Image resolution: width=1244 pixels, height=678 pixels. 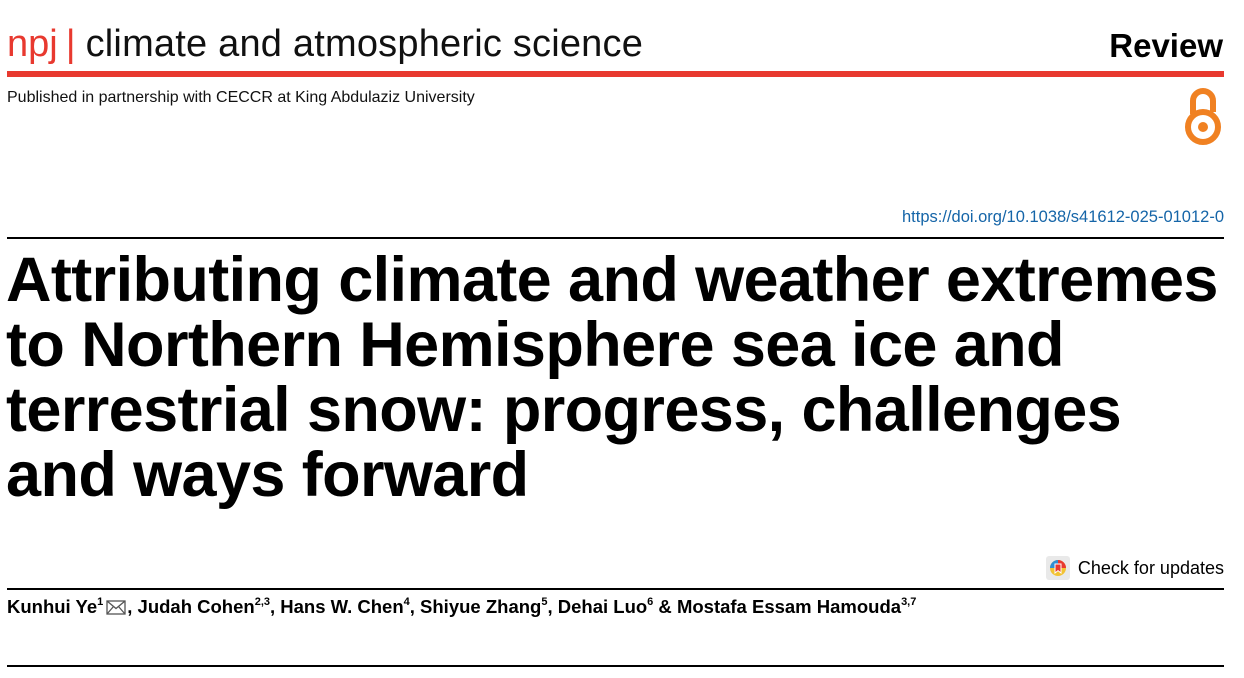 What do you see at coordinates (615, 666) in the screenshot?
I see `section-divider` at bounding box center [615, 666].